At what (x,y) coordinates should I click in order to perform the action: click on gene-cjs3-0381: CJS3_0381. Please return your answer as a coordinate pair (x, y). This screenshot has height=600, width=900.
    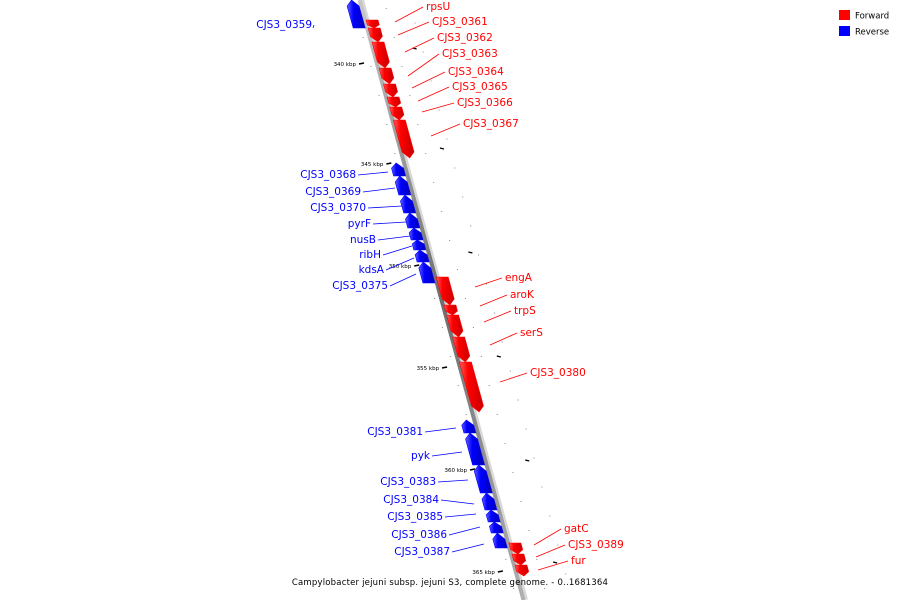
    Looking at the image, I should click on (422, 428).